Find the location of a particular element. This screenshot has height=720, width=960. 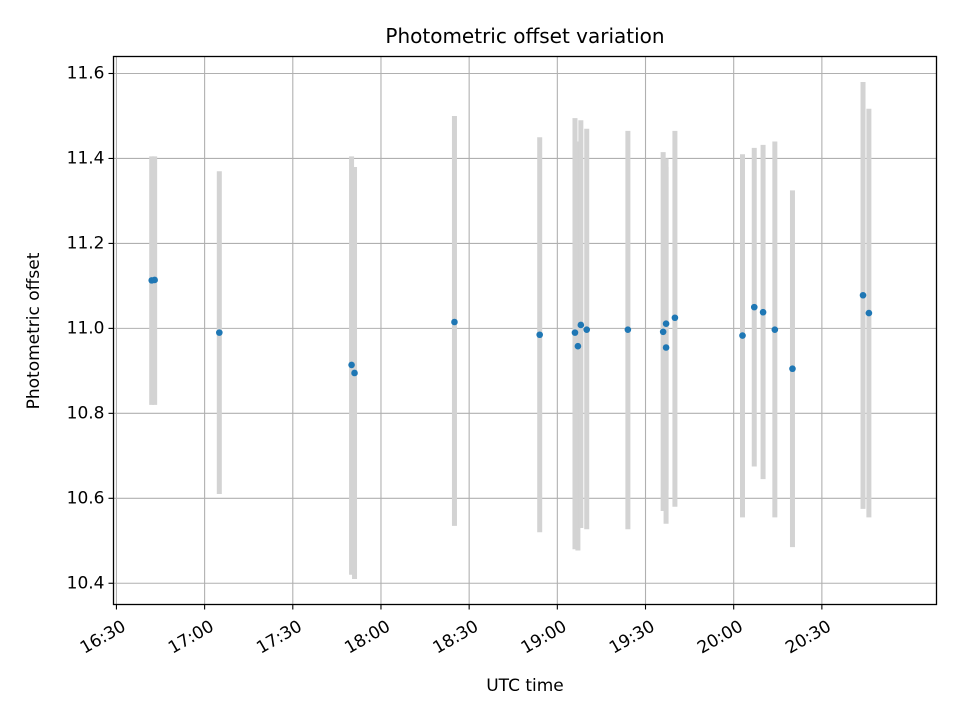

x-tick-label: 18:00 is located at coordinates (367, 638).